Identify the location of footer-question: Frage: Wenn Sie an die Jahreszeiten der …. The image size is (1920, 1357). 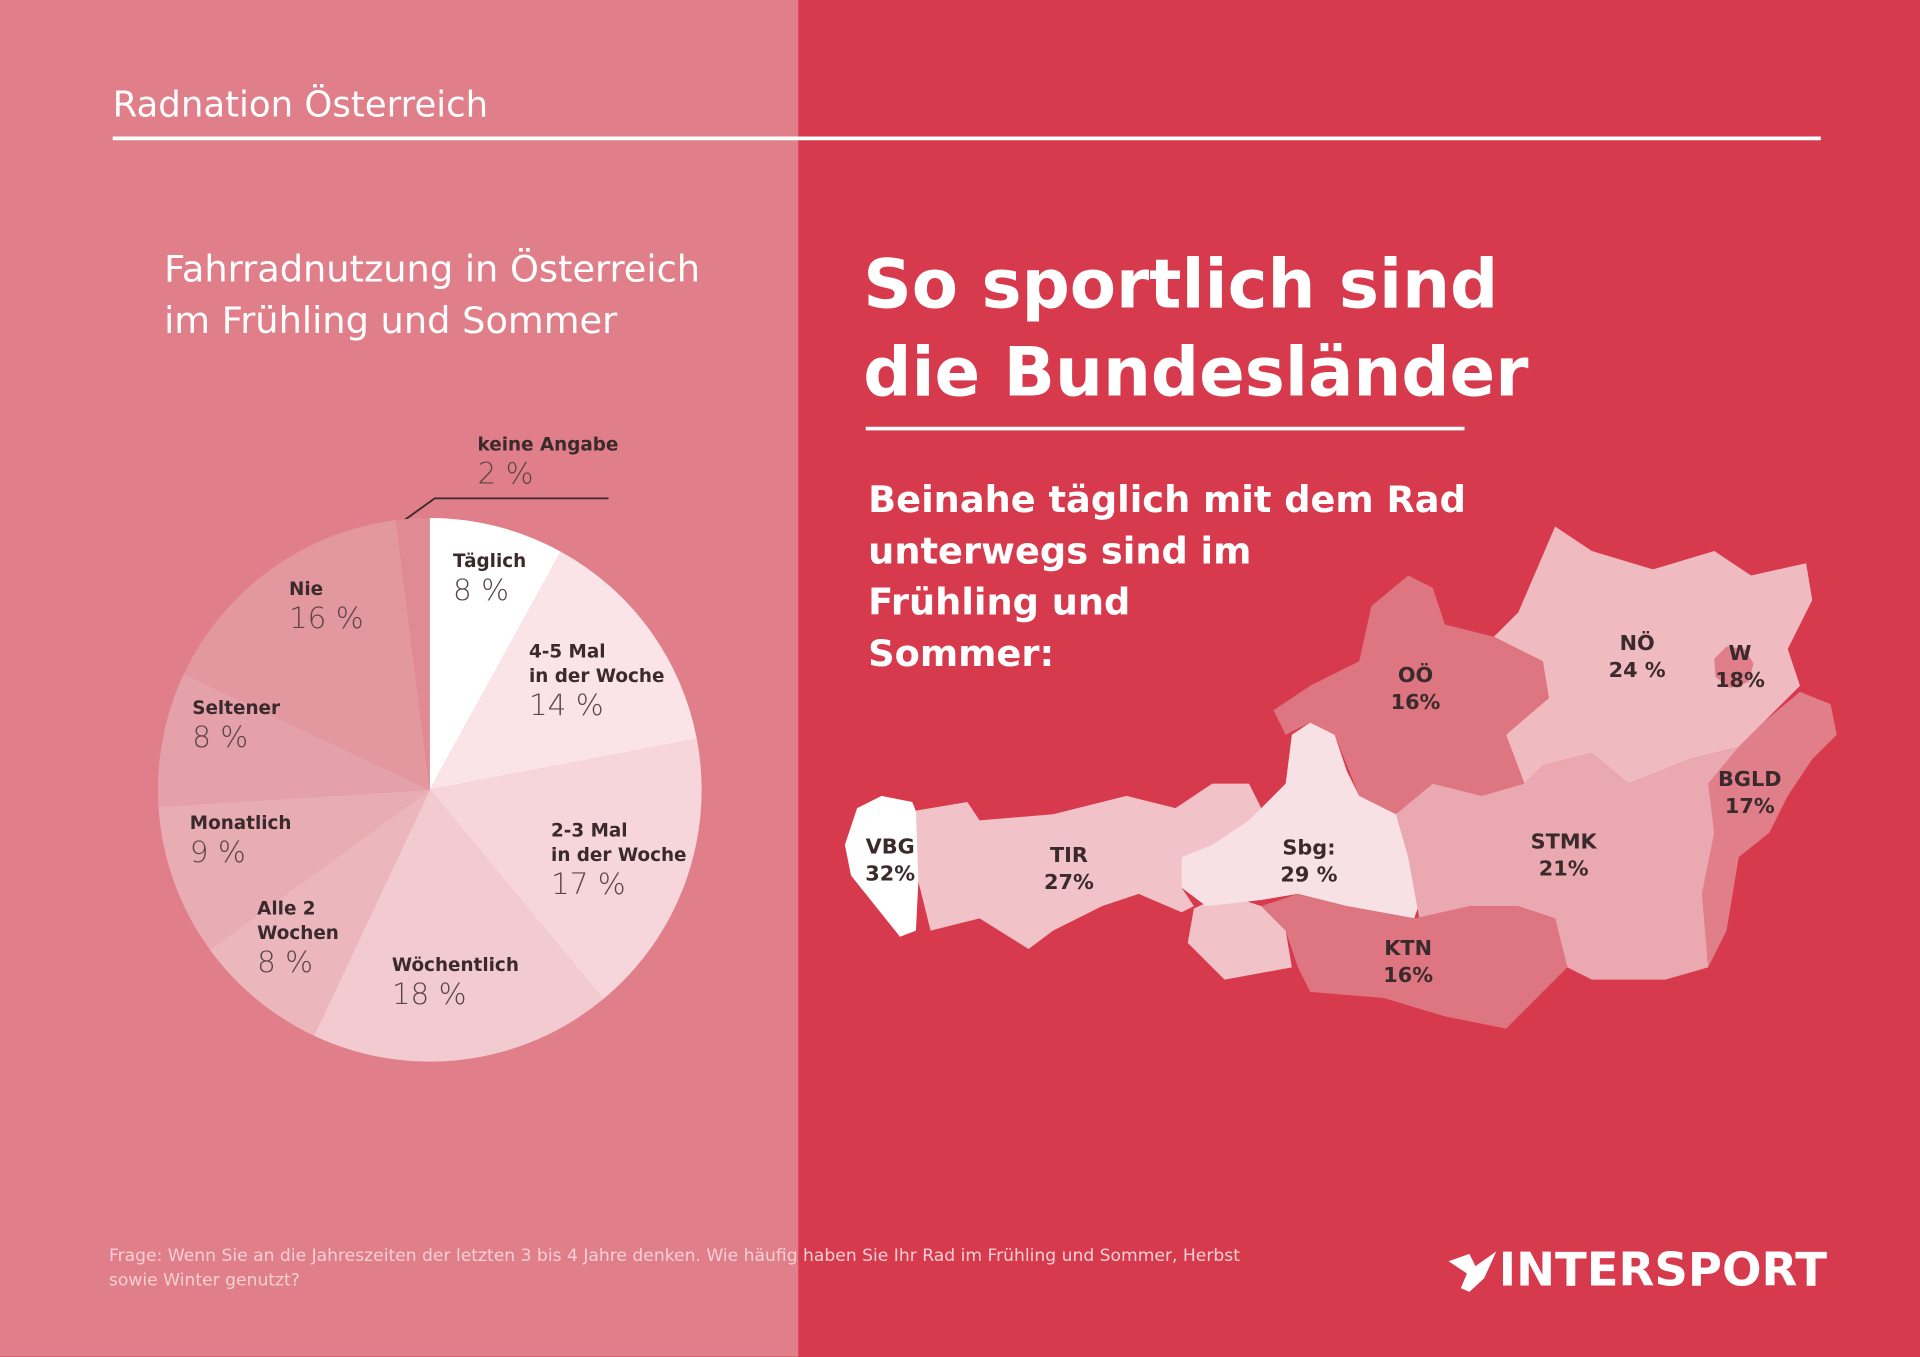
(674, 1268).